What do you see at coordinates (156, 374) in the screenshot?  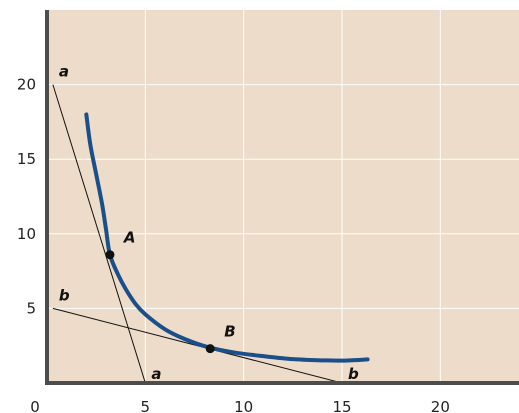 I see `line-end-label-0: a` at bounding box center [156, 374].